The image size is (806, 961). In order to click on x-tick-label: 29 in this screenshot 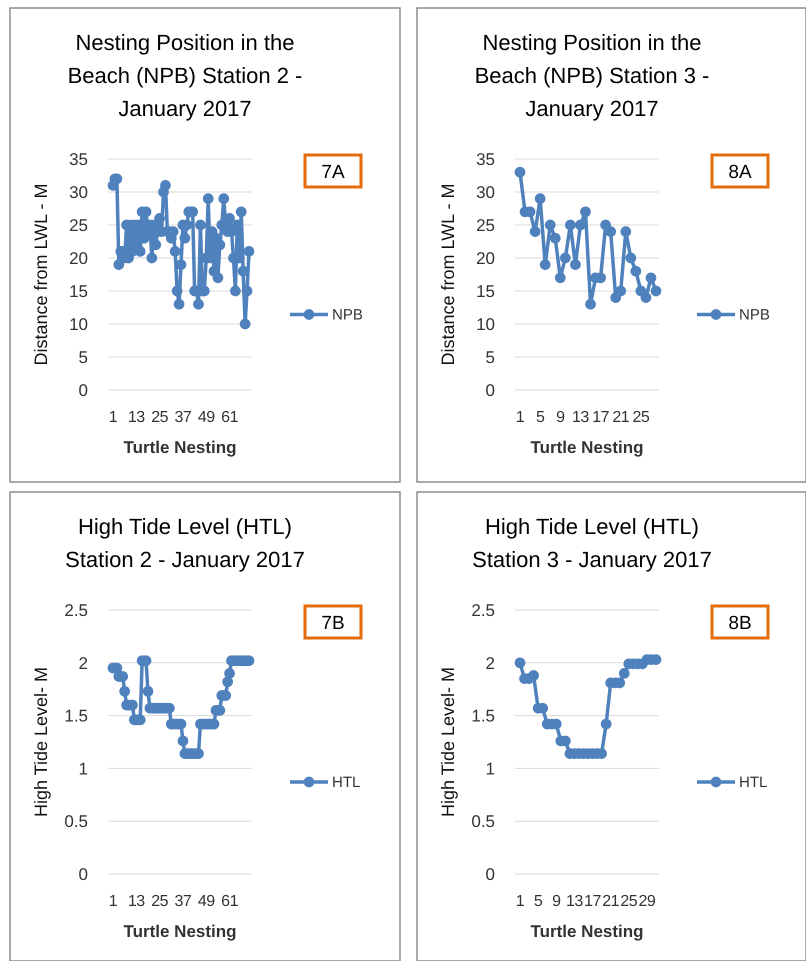, I will do `click(647, 901)`.